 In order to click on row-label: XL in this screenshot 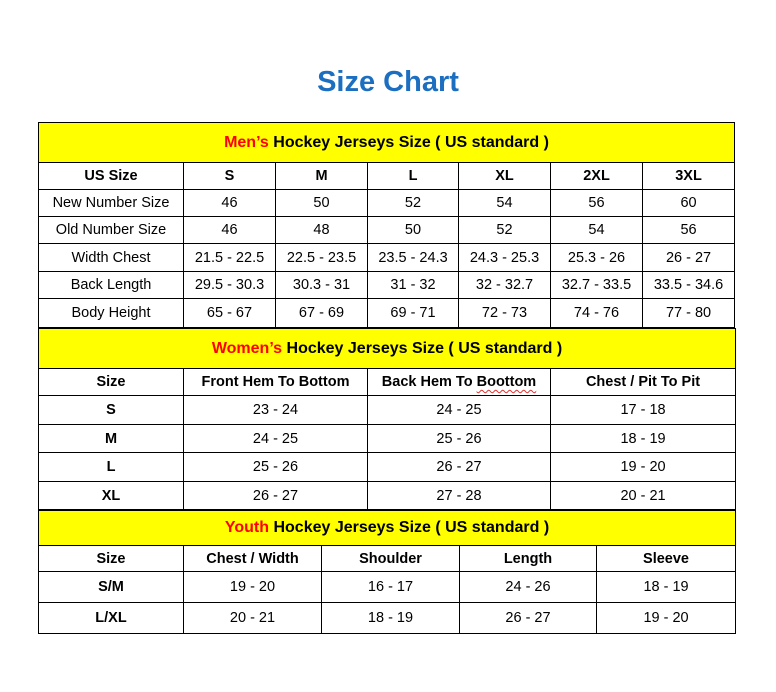, I will do `click(111, 495)`.